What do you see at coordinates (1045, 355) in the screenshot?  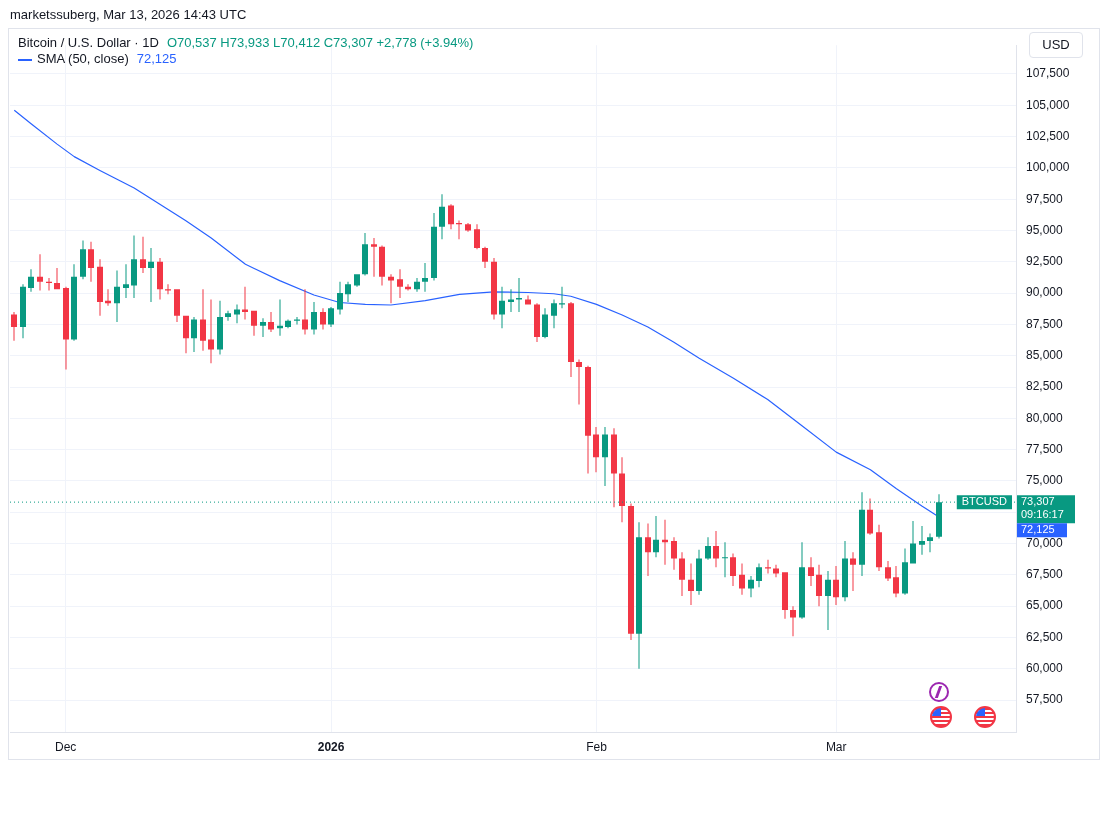 I see `y-tick-label: 85,000` at bounding box center [1045, 355].